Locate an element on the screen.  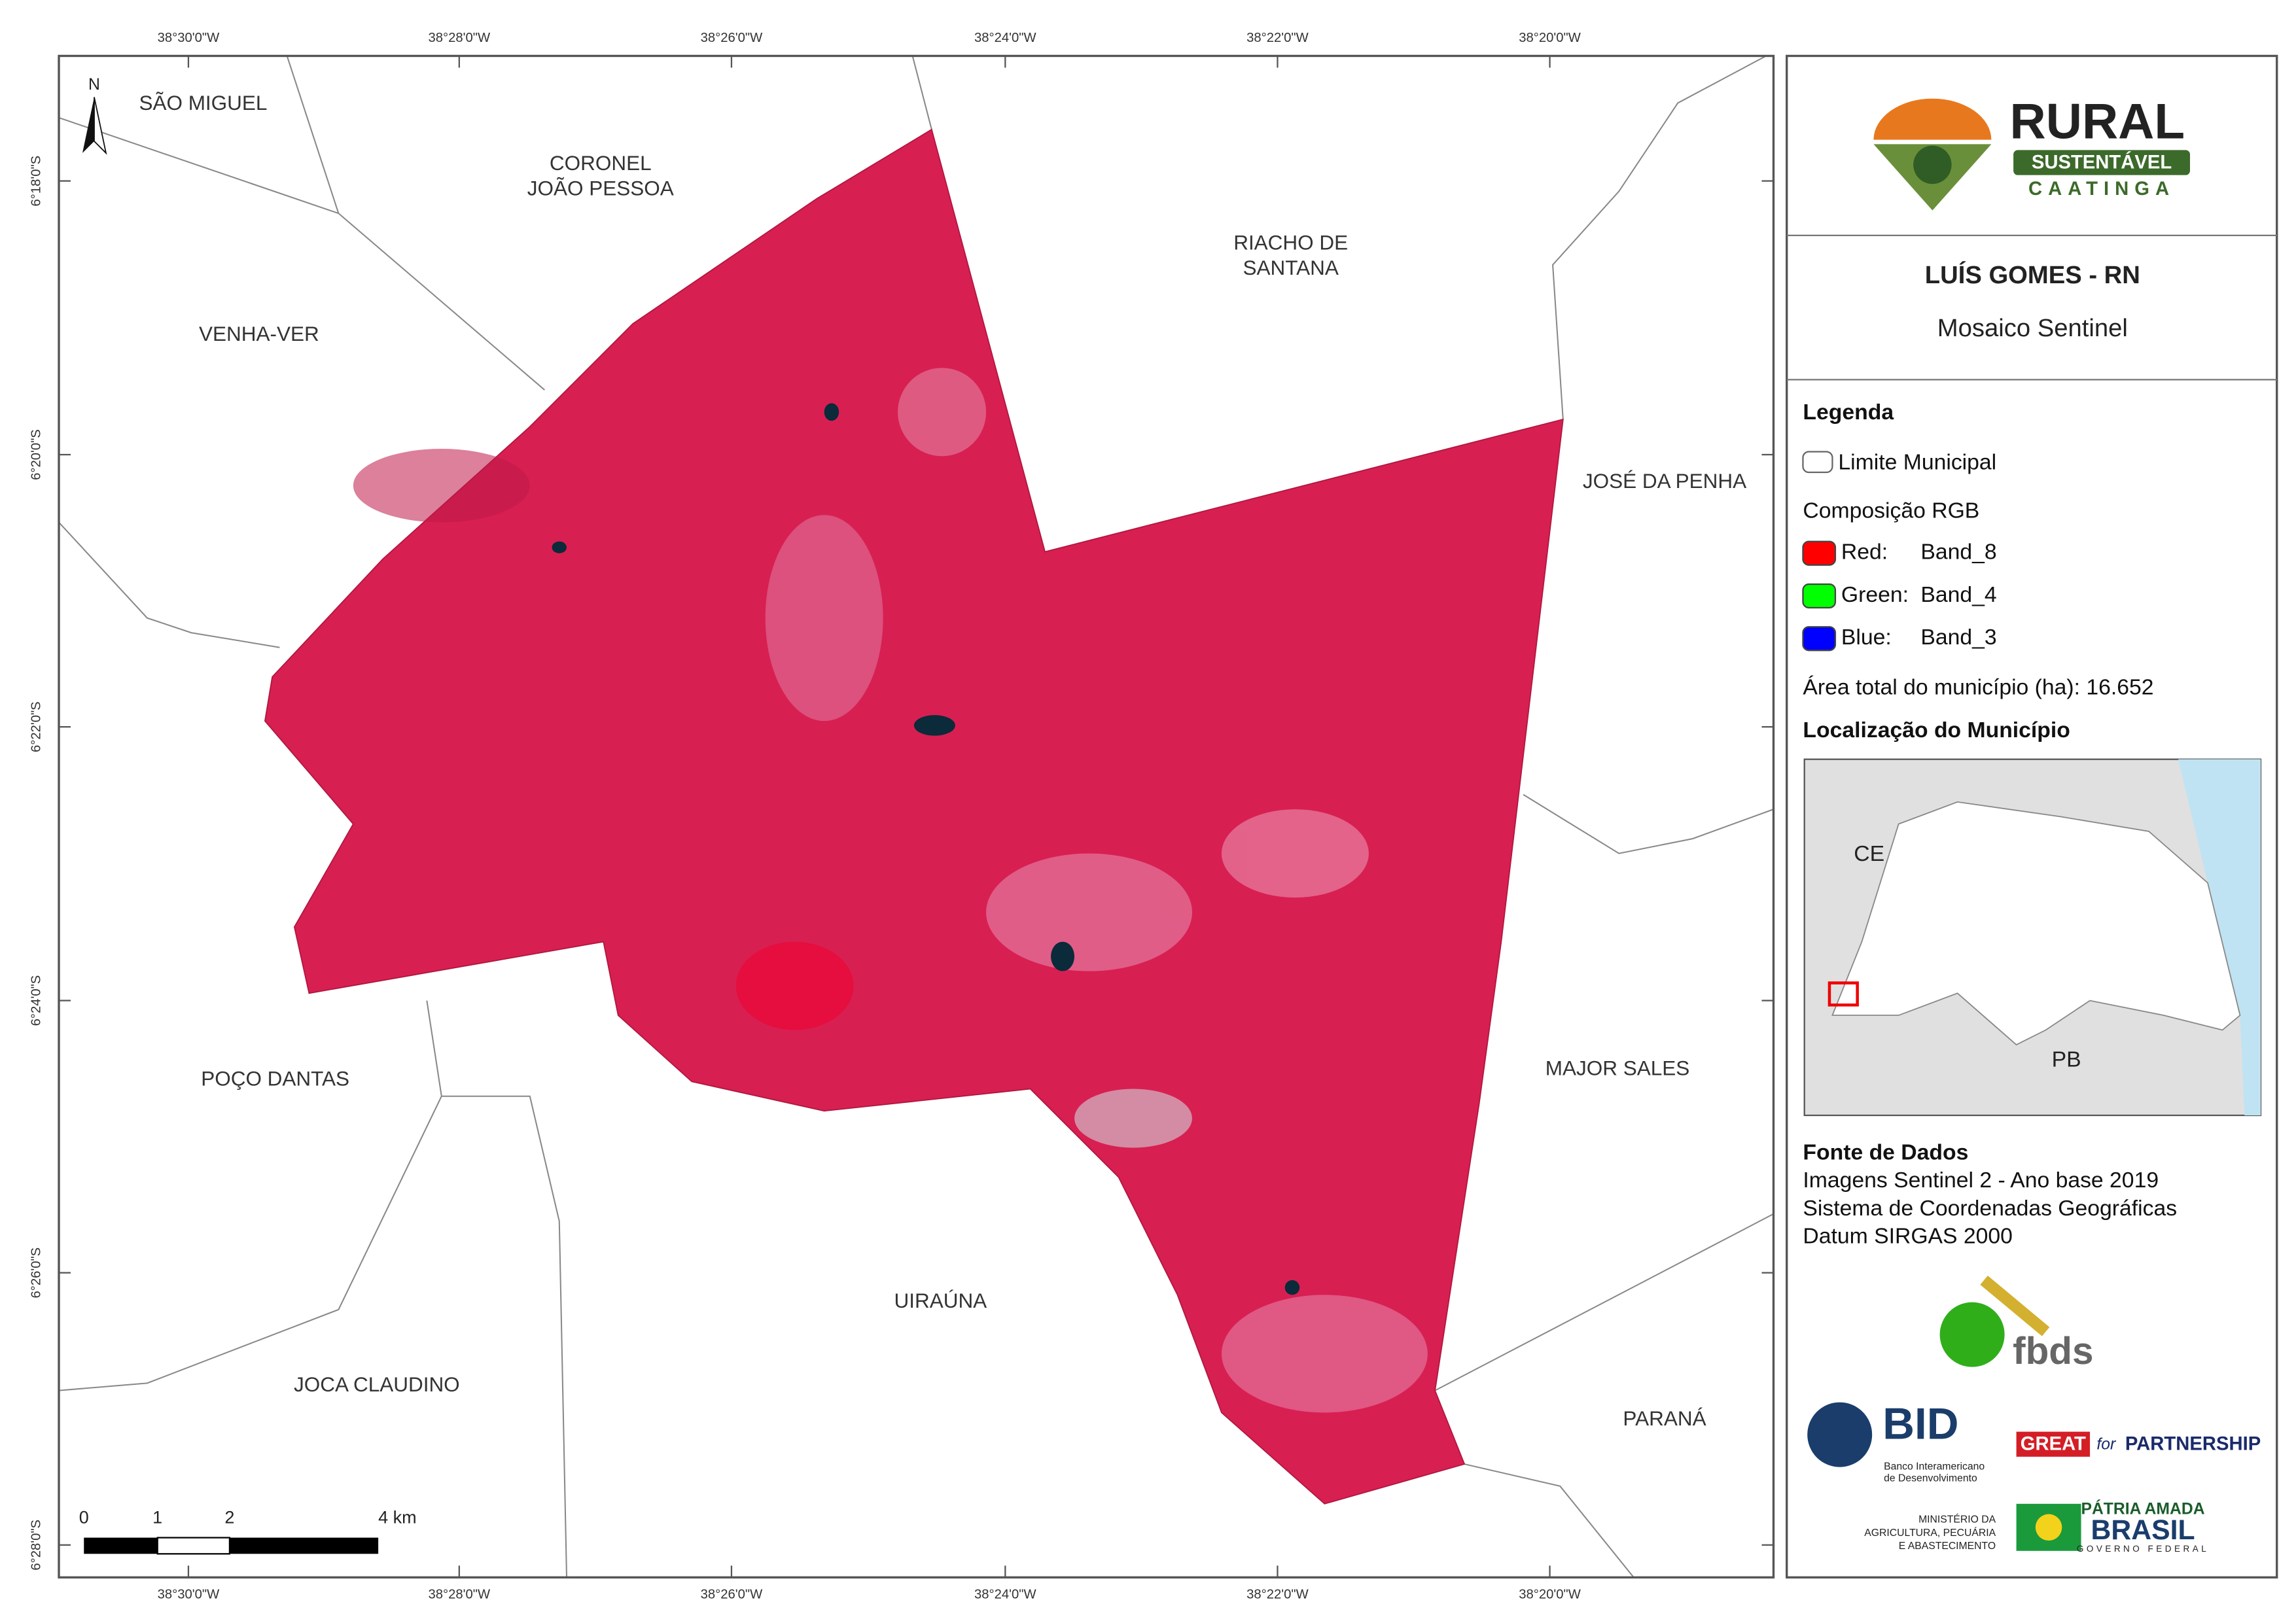
band-label: Blue: is located at coordinates (1866, 637).